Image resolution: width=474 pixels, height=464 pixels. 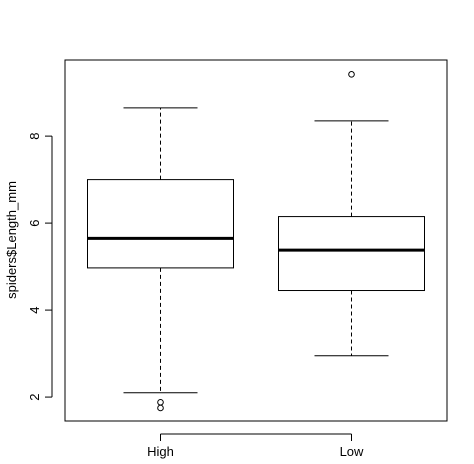 What do you see at coordinates (34, 396) in the screenshot?
I see `y-tick-label: 2` at bounding box center [34, 396].